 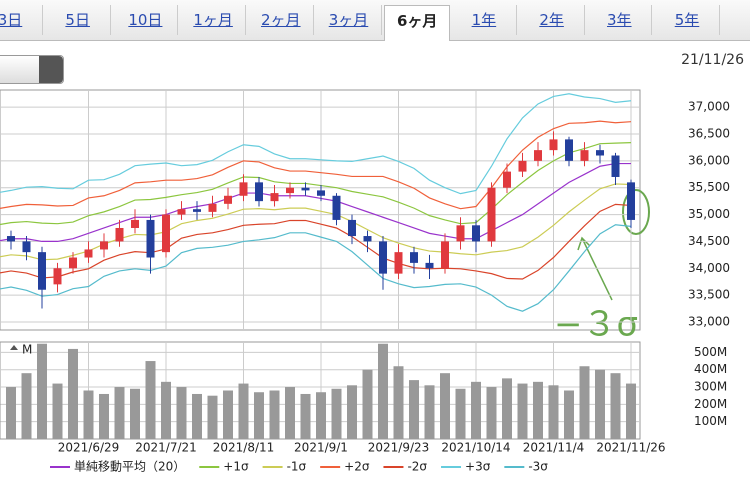 What do you see at coordinates (709, 187) in the screenshot?
I see `y-tick-label: 35,500` at bounding box center [709, 187].